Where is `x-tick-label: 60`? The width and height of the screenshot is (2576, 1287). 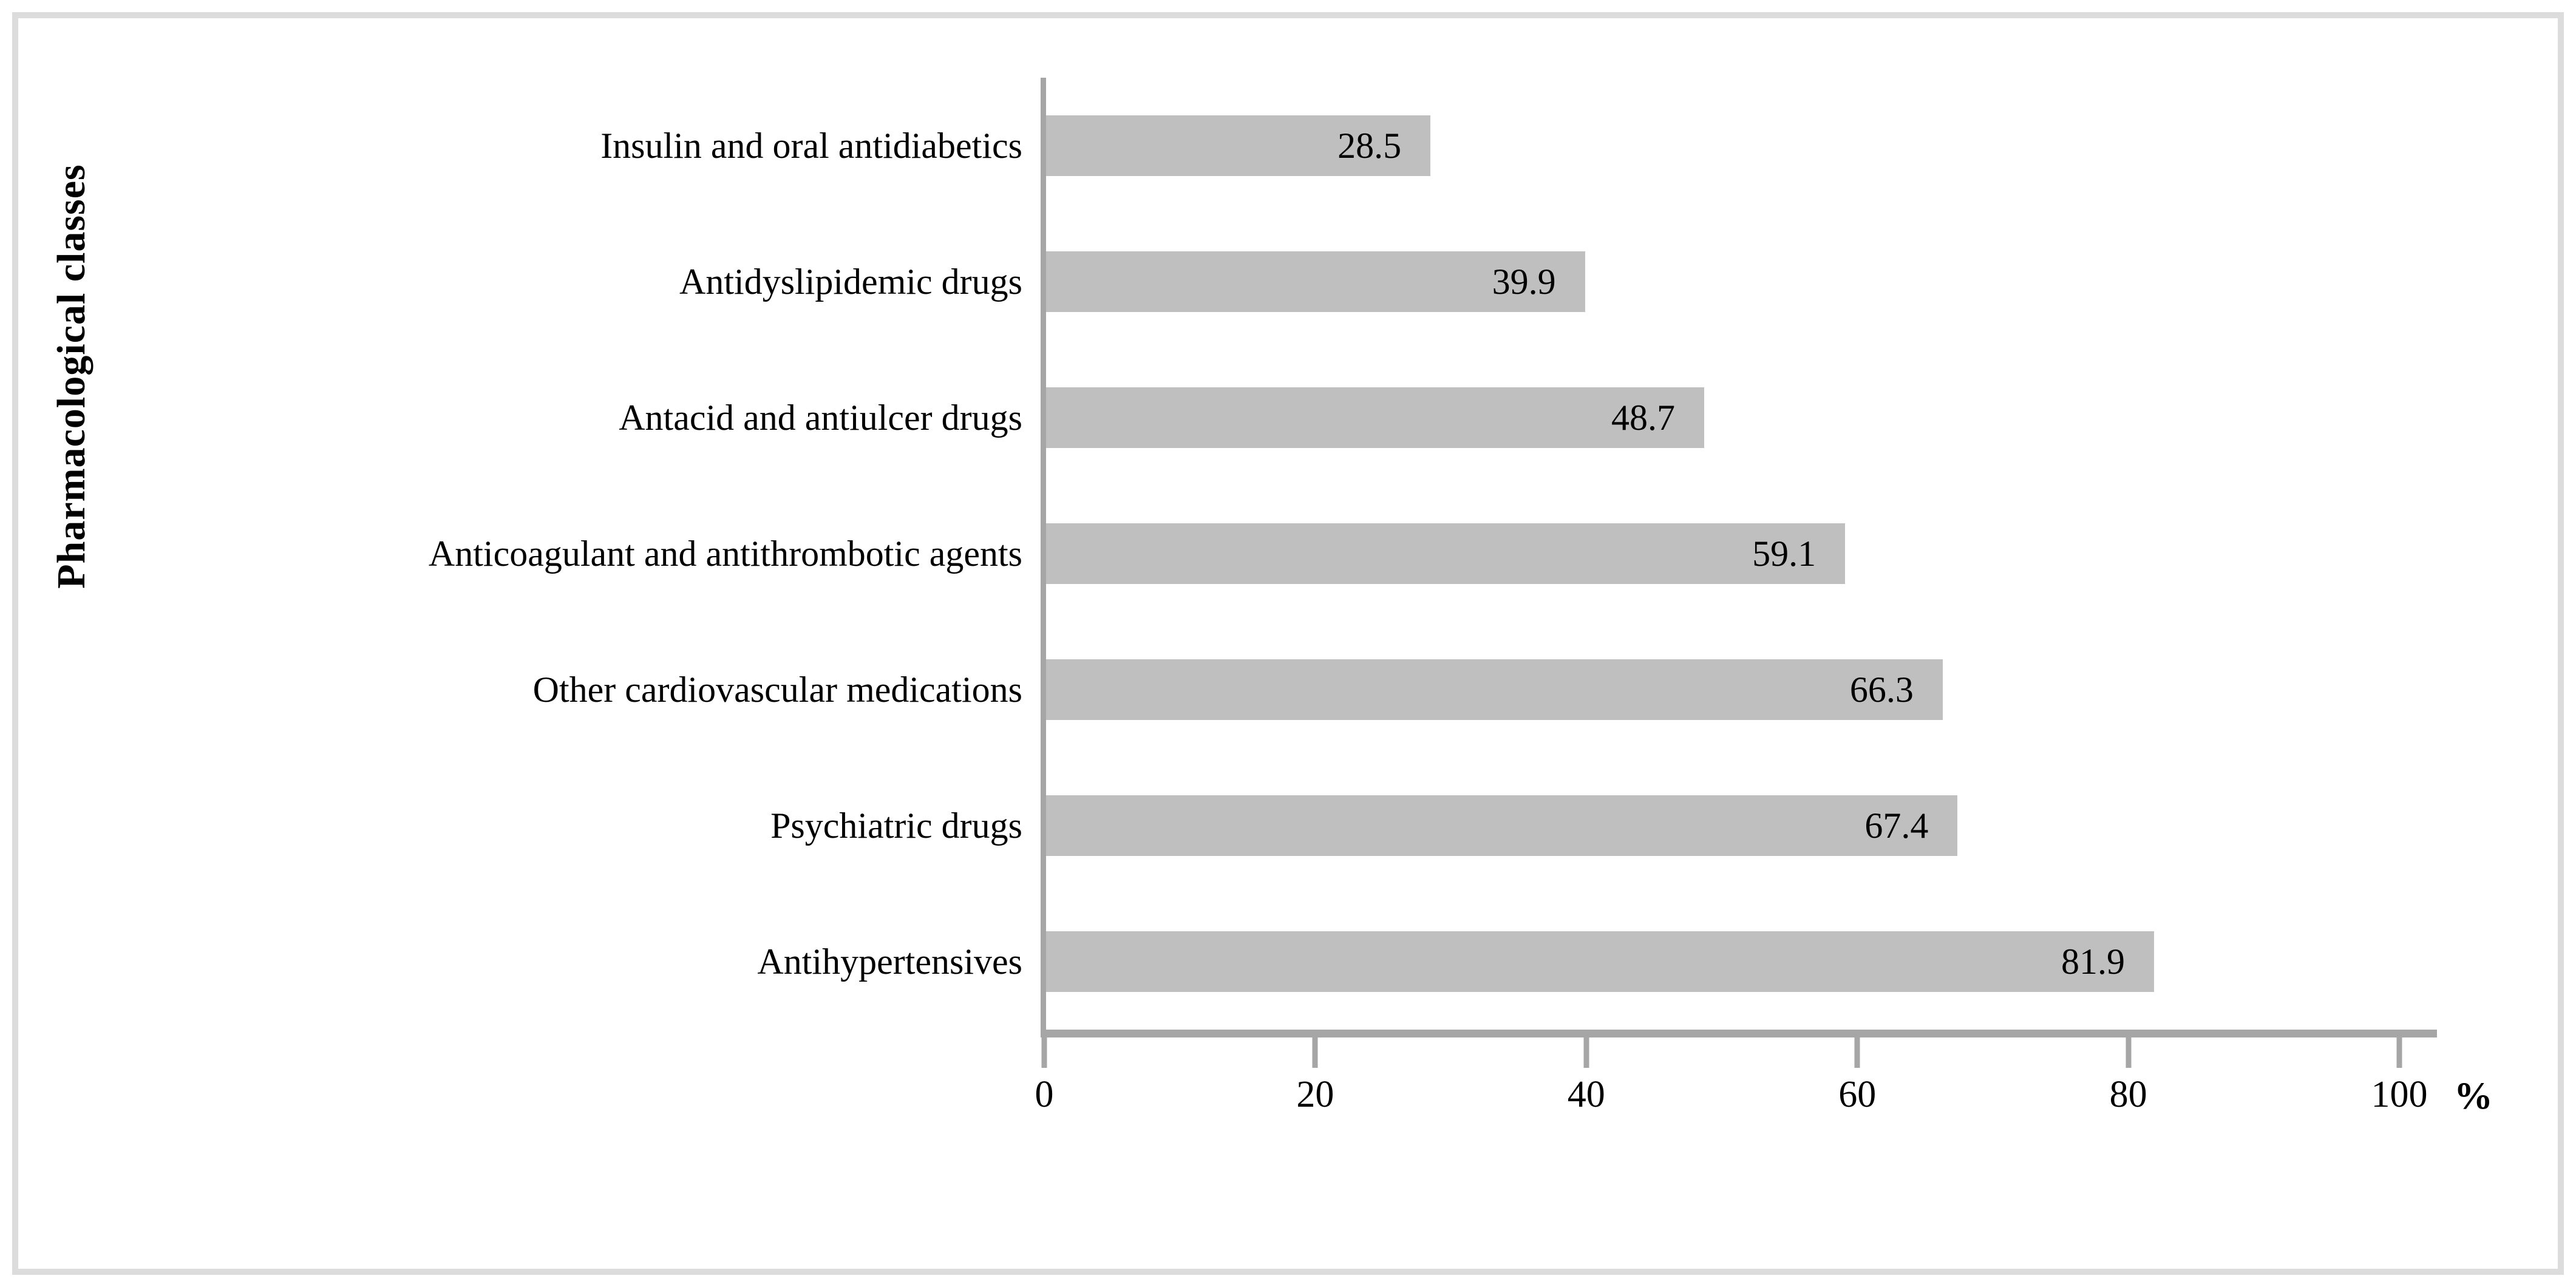
x-tick-label: 60 is located at coordinates (1857, 1094).